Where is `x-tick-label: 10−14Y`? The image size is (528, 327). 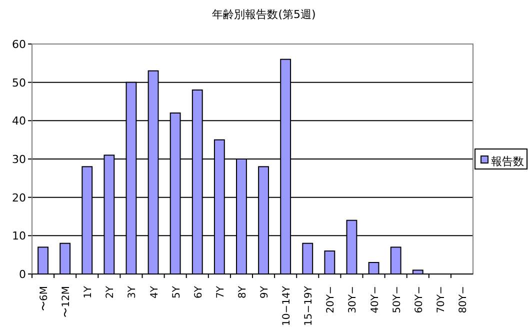
x-tick-label: 10−14Y is located at coordinates (287, 305).